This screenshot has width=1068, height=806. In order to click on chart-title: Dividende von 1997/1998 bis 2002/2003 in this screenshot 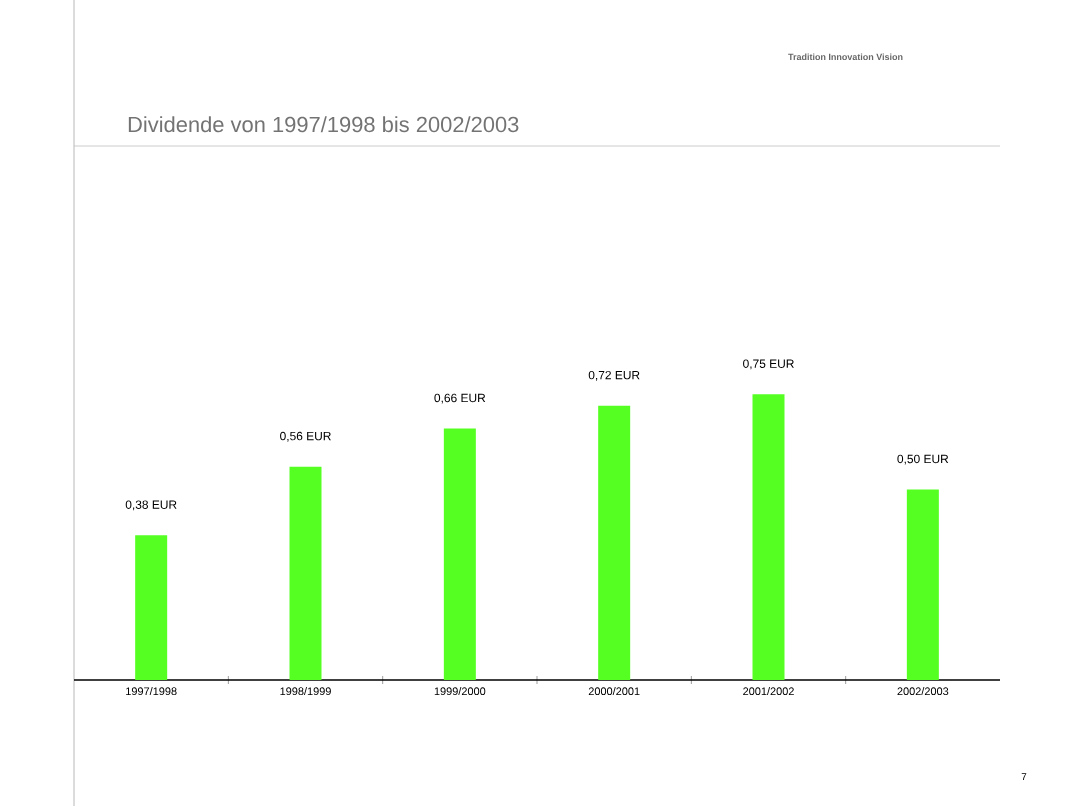, I will do `click(323, 124)`.